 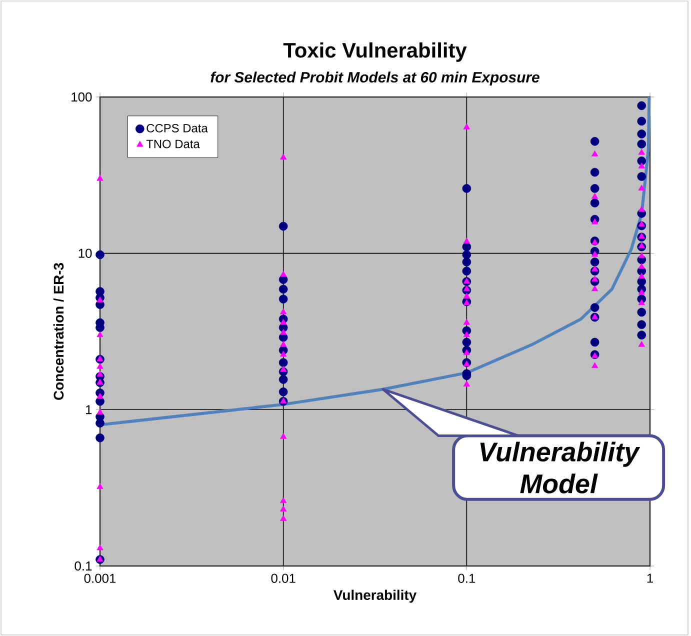 I want to click on annotation: Vulnerability Model, so click(x=560, y=468).